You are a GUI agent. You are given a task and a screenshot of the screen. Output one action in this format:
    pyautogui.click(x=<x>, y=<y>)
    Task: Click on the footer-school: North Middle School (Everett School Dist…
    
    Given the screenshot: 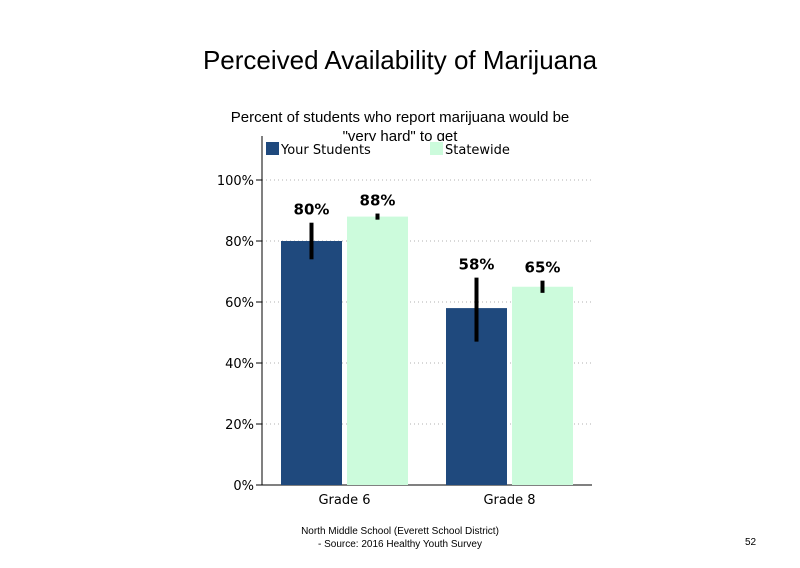 What is the action you would take?
    pyautogui.click(x=400, y=531)
    